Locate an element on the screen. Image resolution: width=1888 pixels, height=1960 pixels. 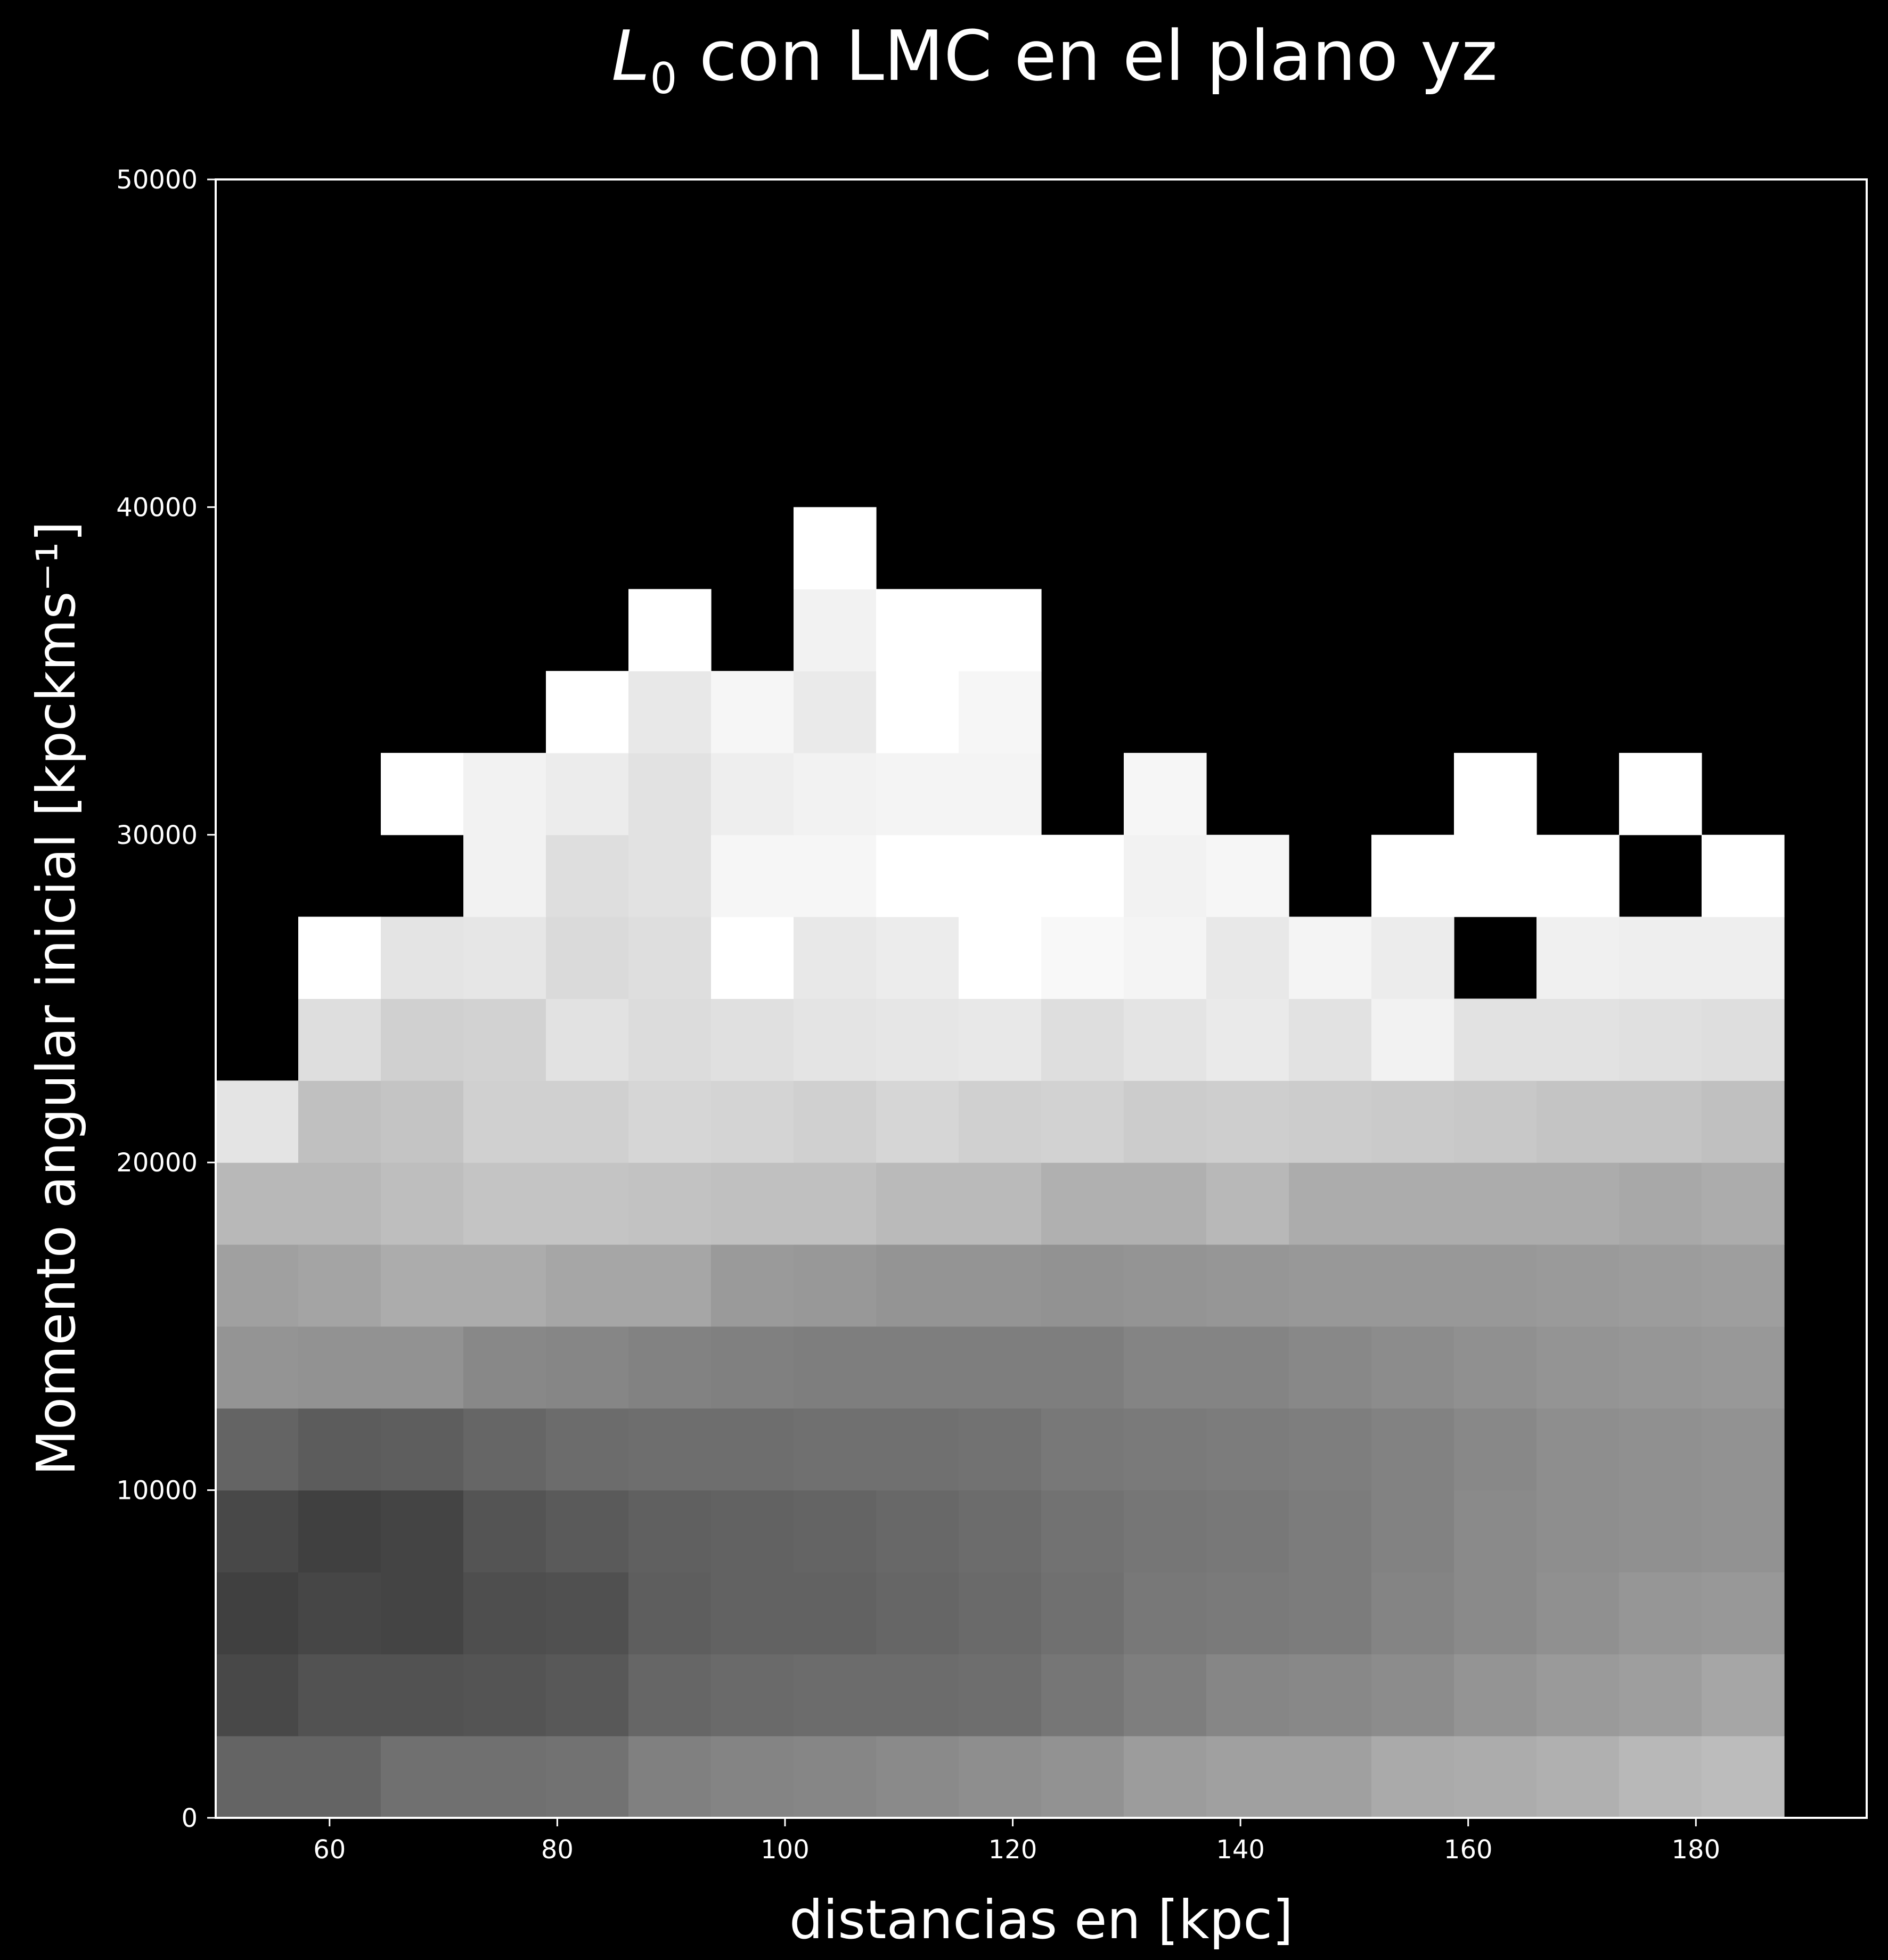
y-tick-label: 0 is located at coordinates (189, 1818).